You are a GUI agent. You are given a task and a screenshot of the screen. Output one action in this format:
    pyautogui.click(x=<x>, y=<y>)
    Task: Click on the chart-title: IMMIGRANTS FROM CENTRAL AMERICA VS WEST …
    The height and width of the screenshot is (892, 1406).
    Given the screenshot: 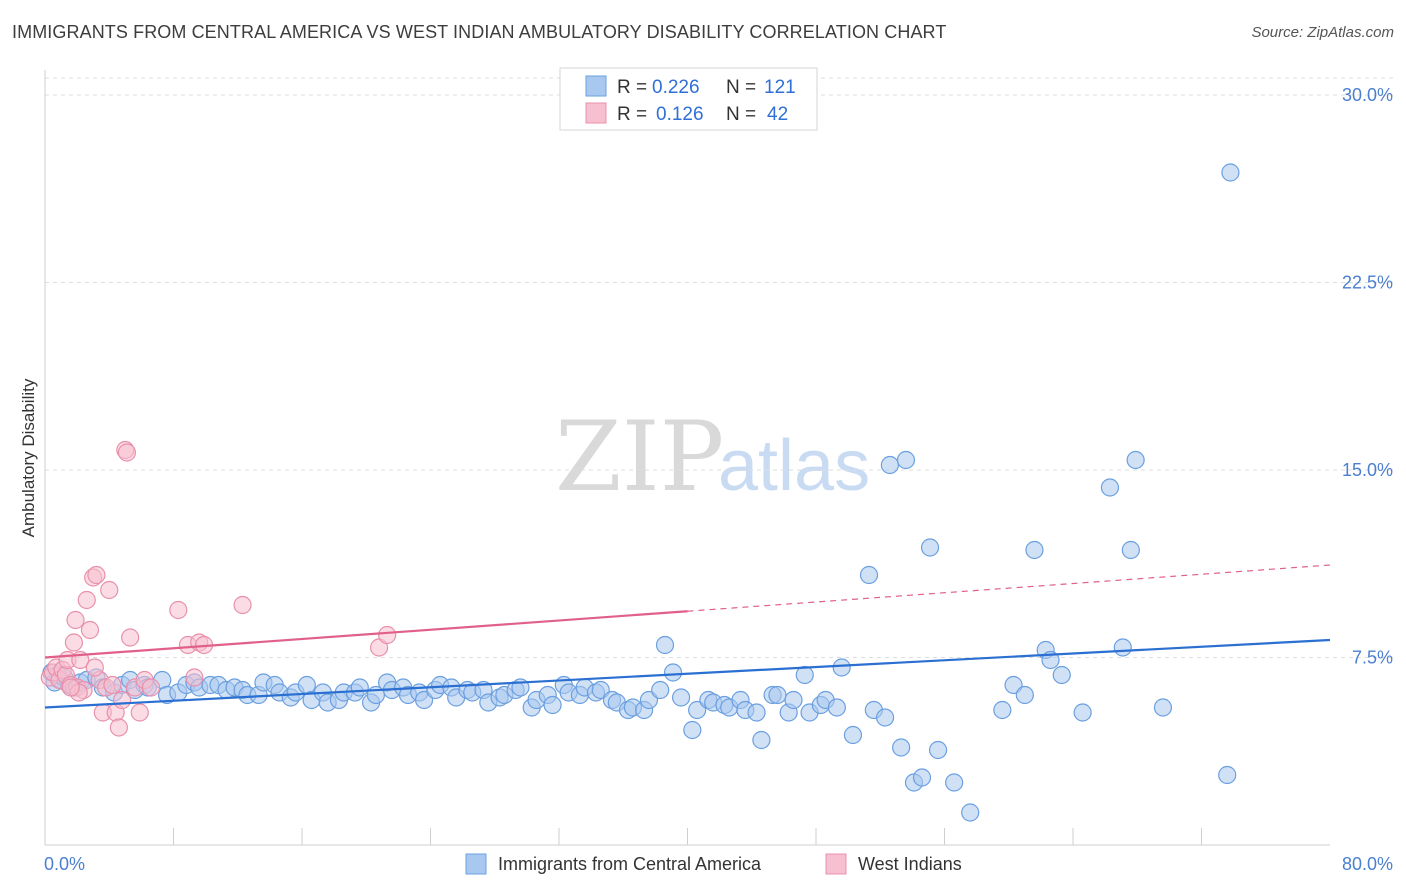 What is the action you would take?
    pyautogui.click(x=479, y=32)
    